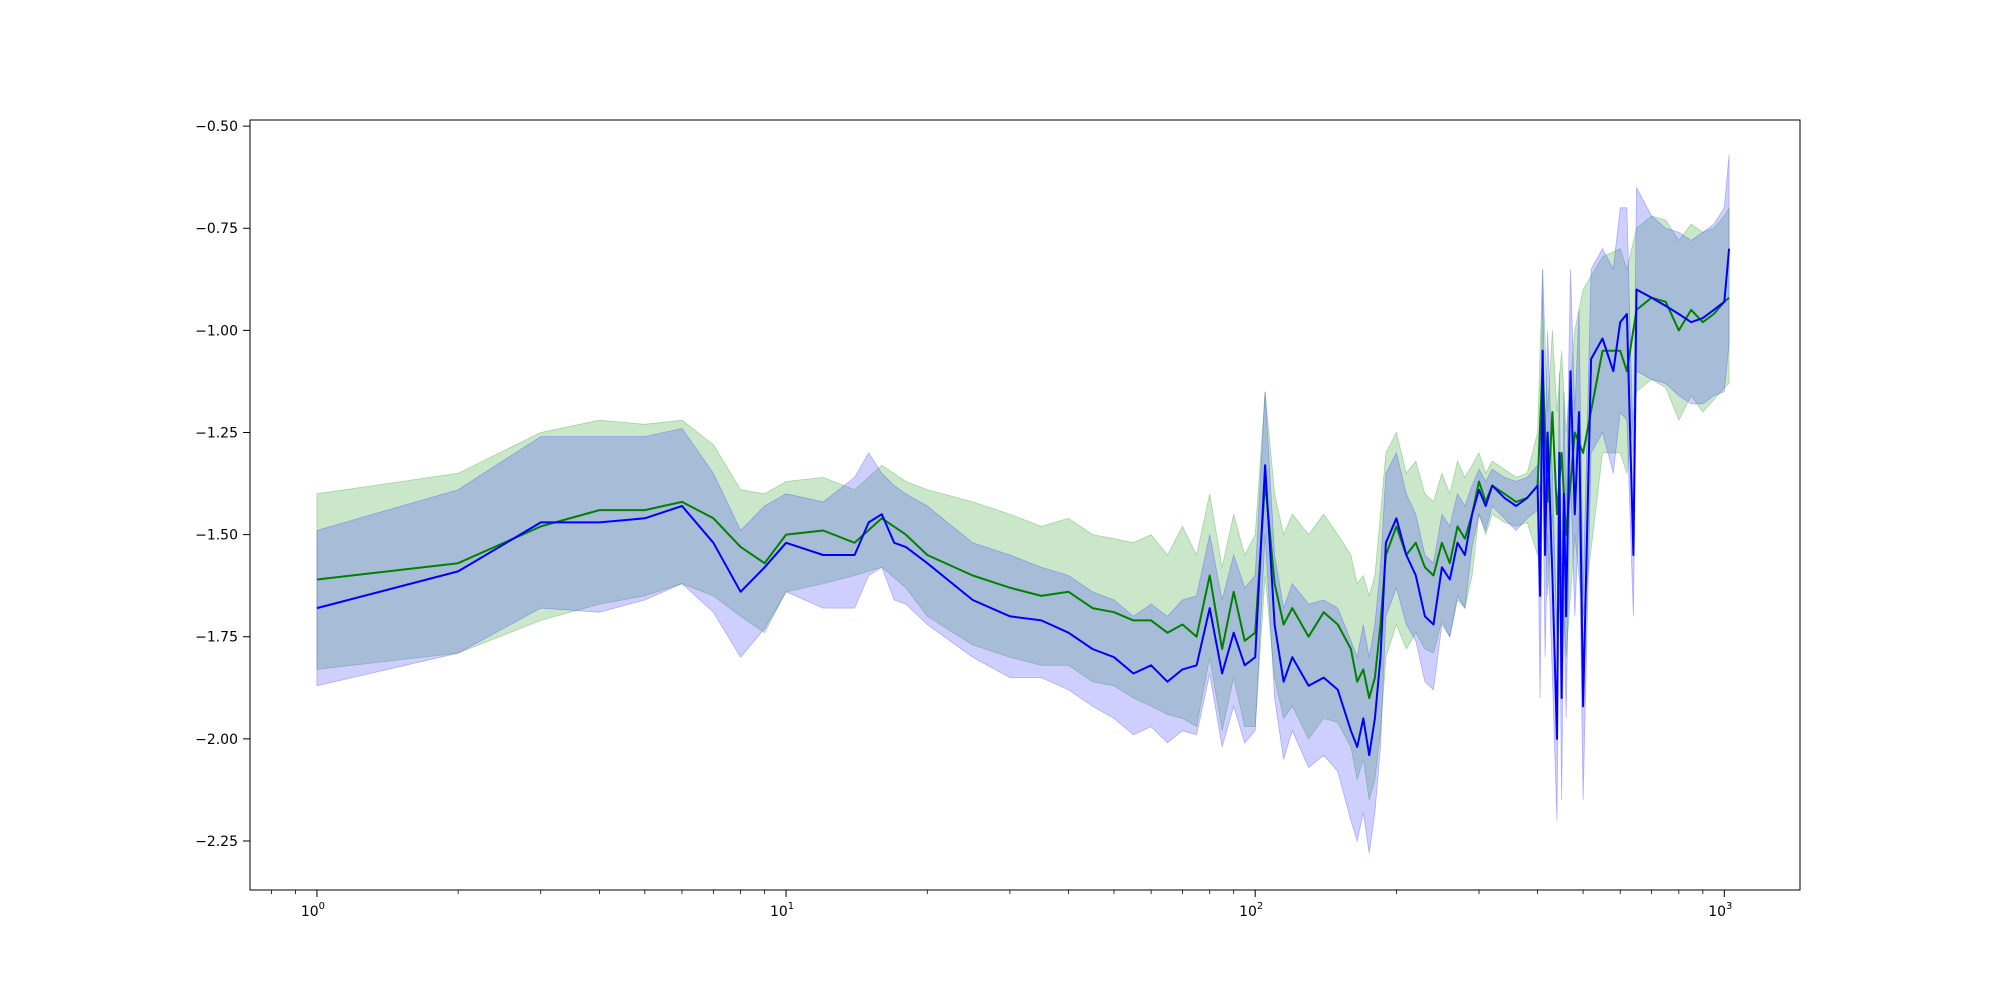 This screenshot has width=2000, height=1005. What do you see at coordinates (216, 127) in the screenshot?
I see `y-tick-label: −0.50` at bounding box center [216, 127].